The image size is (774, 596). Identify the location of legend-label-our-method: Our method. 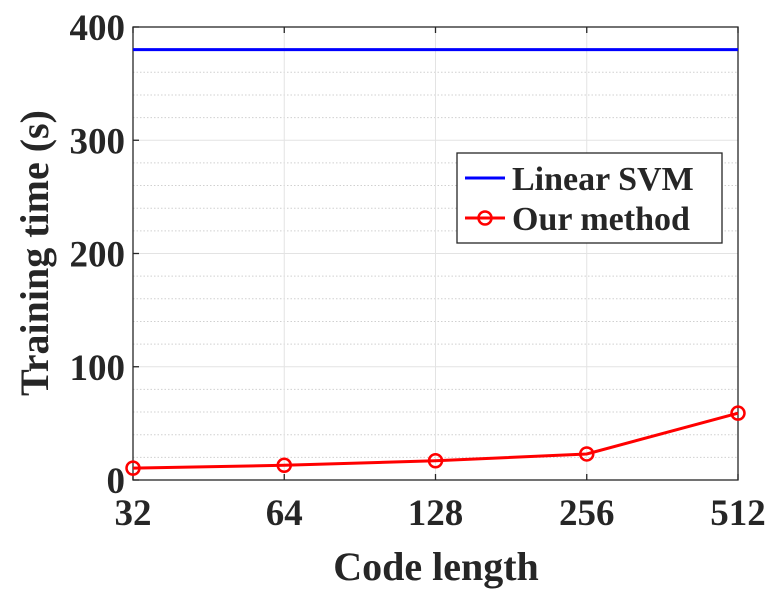
(601, 219).